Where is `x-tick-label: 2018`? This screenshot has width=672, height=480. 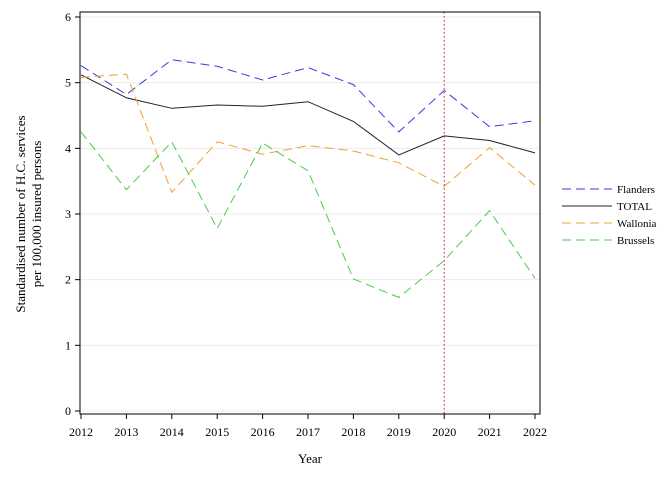
x-tick-label: 2018 is located at coordinates (353, 432).